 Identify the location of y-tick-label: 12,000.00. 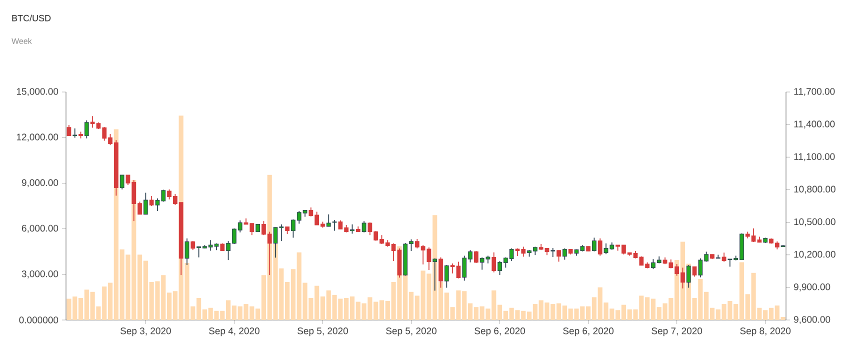
(37, 138).